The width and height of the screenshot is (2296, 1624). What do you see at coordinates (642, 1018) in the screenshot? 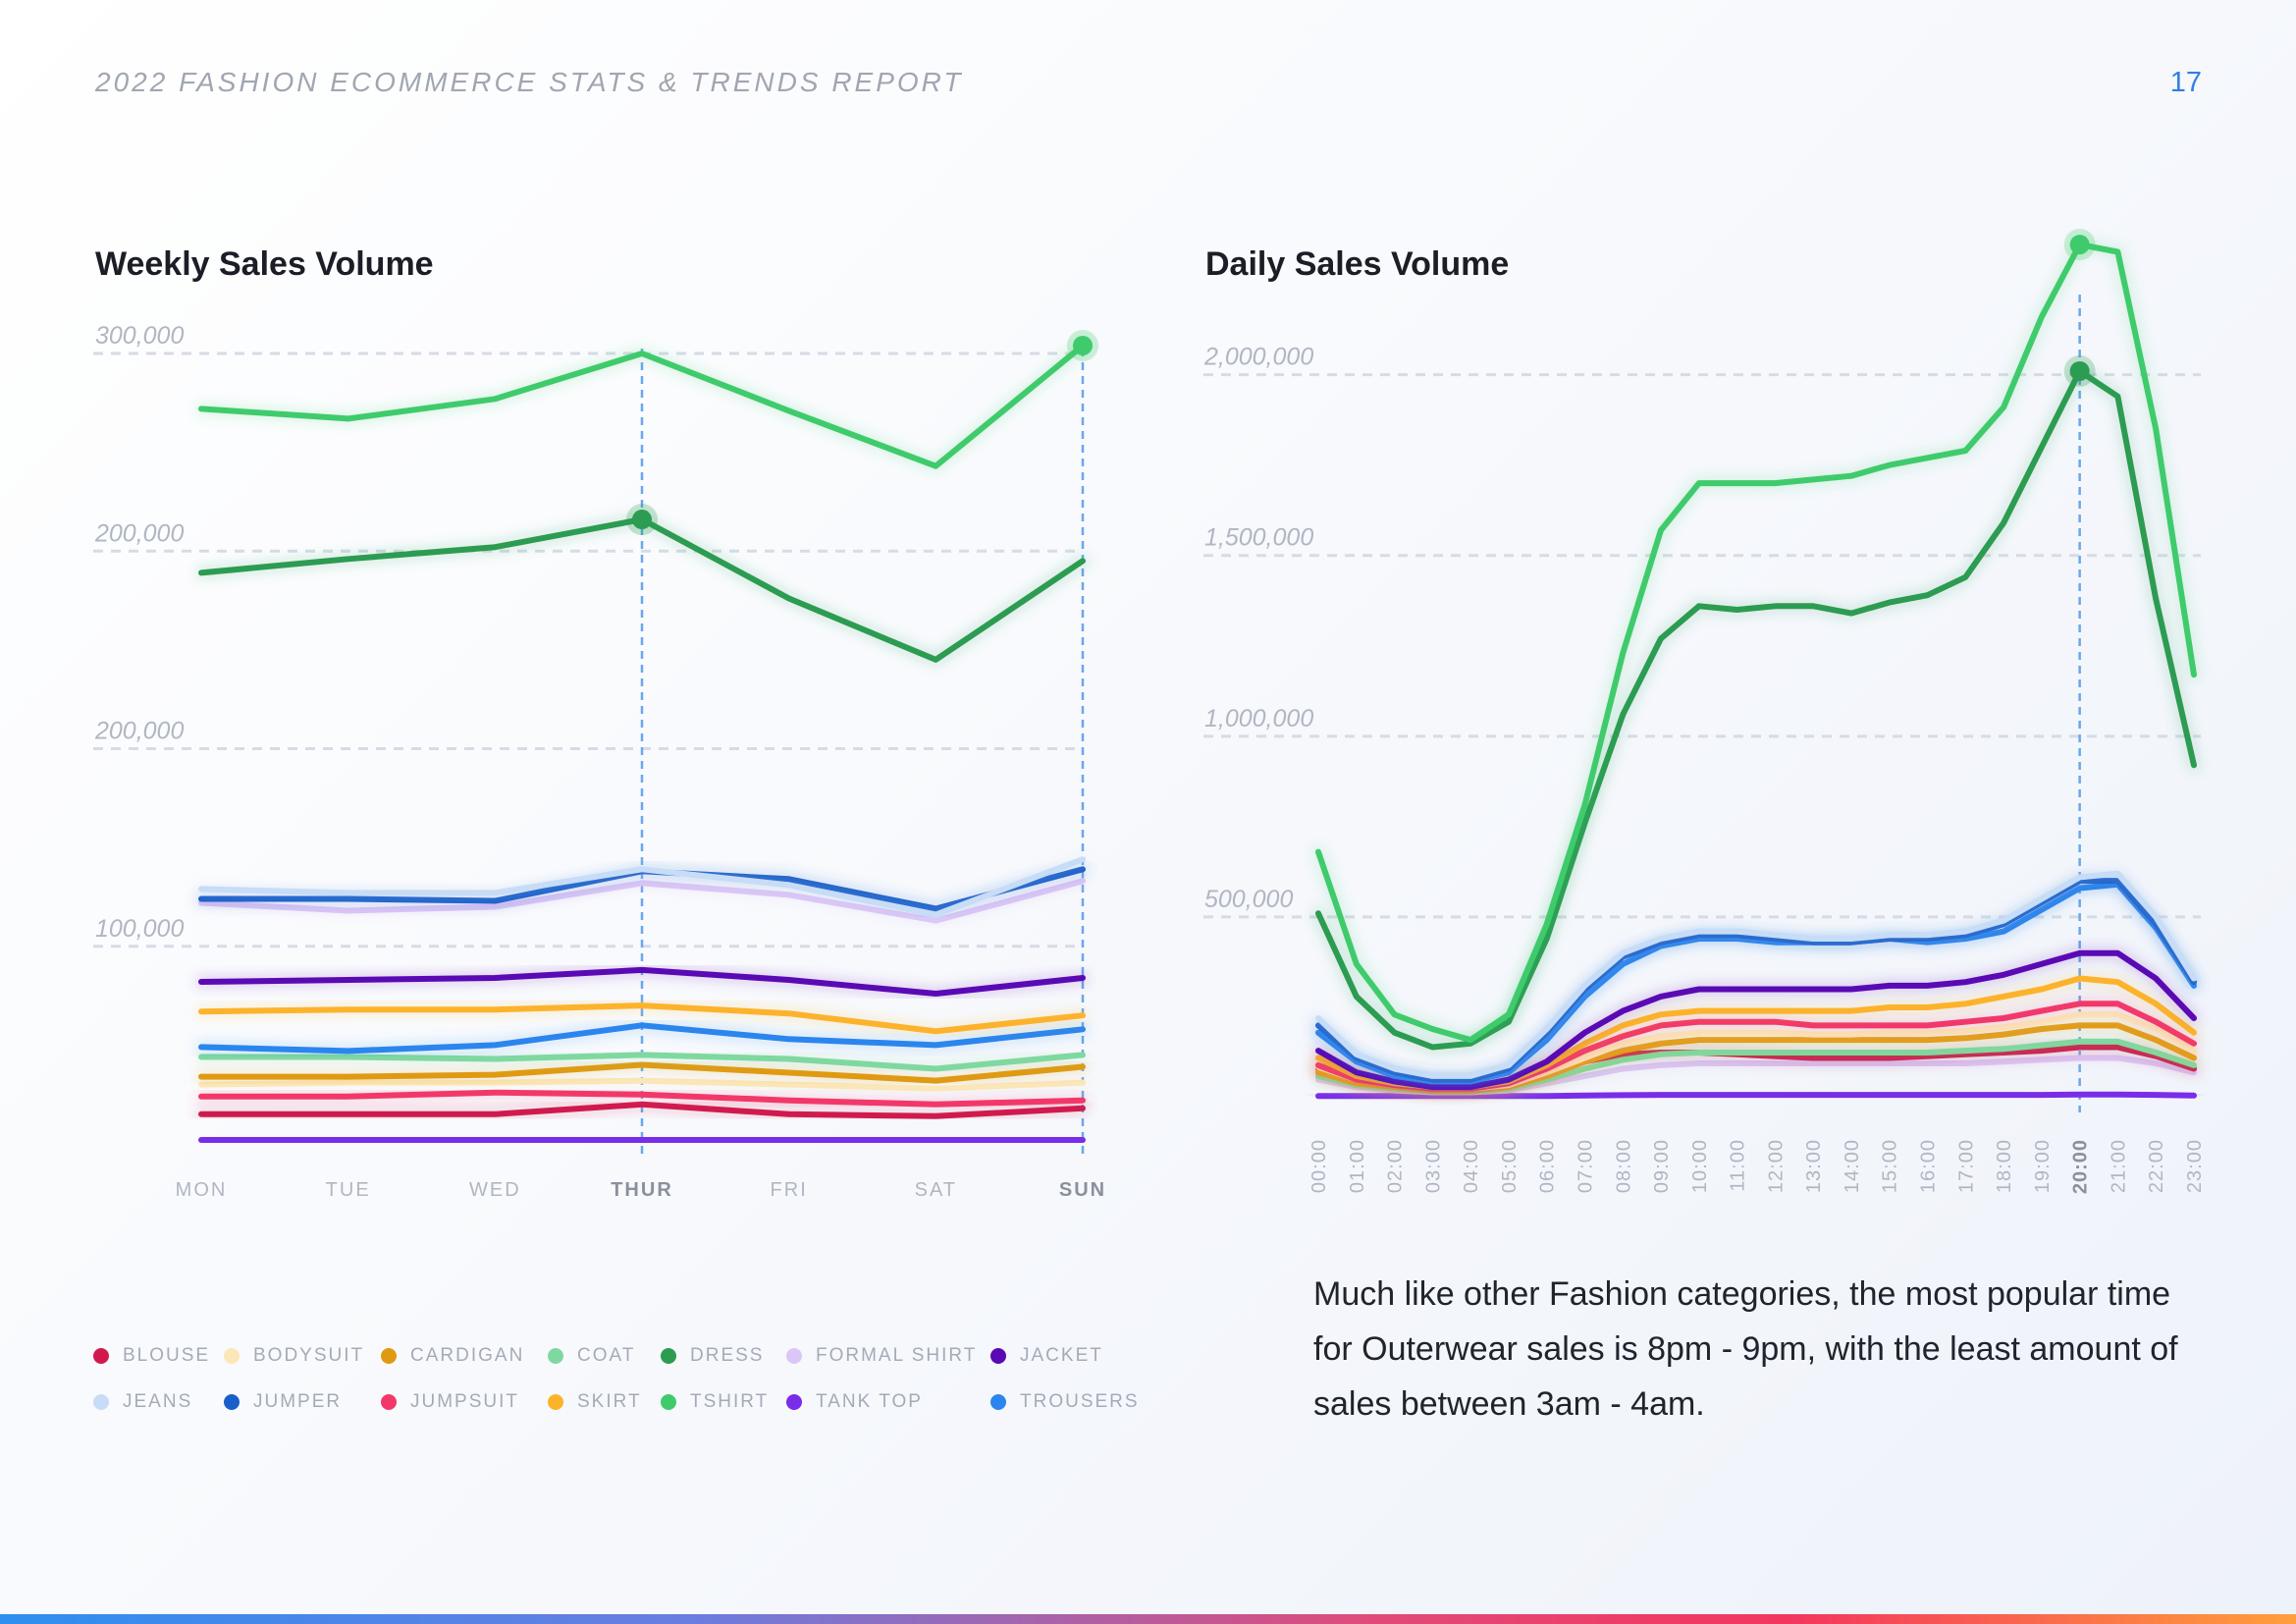
I see `series-line-skirt` at bounding box center [642, 1018].